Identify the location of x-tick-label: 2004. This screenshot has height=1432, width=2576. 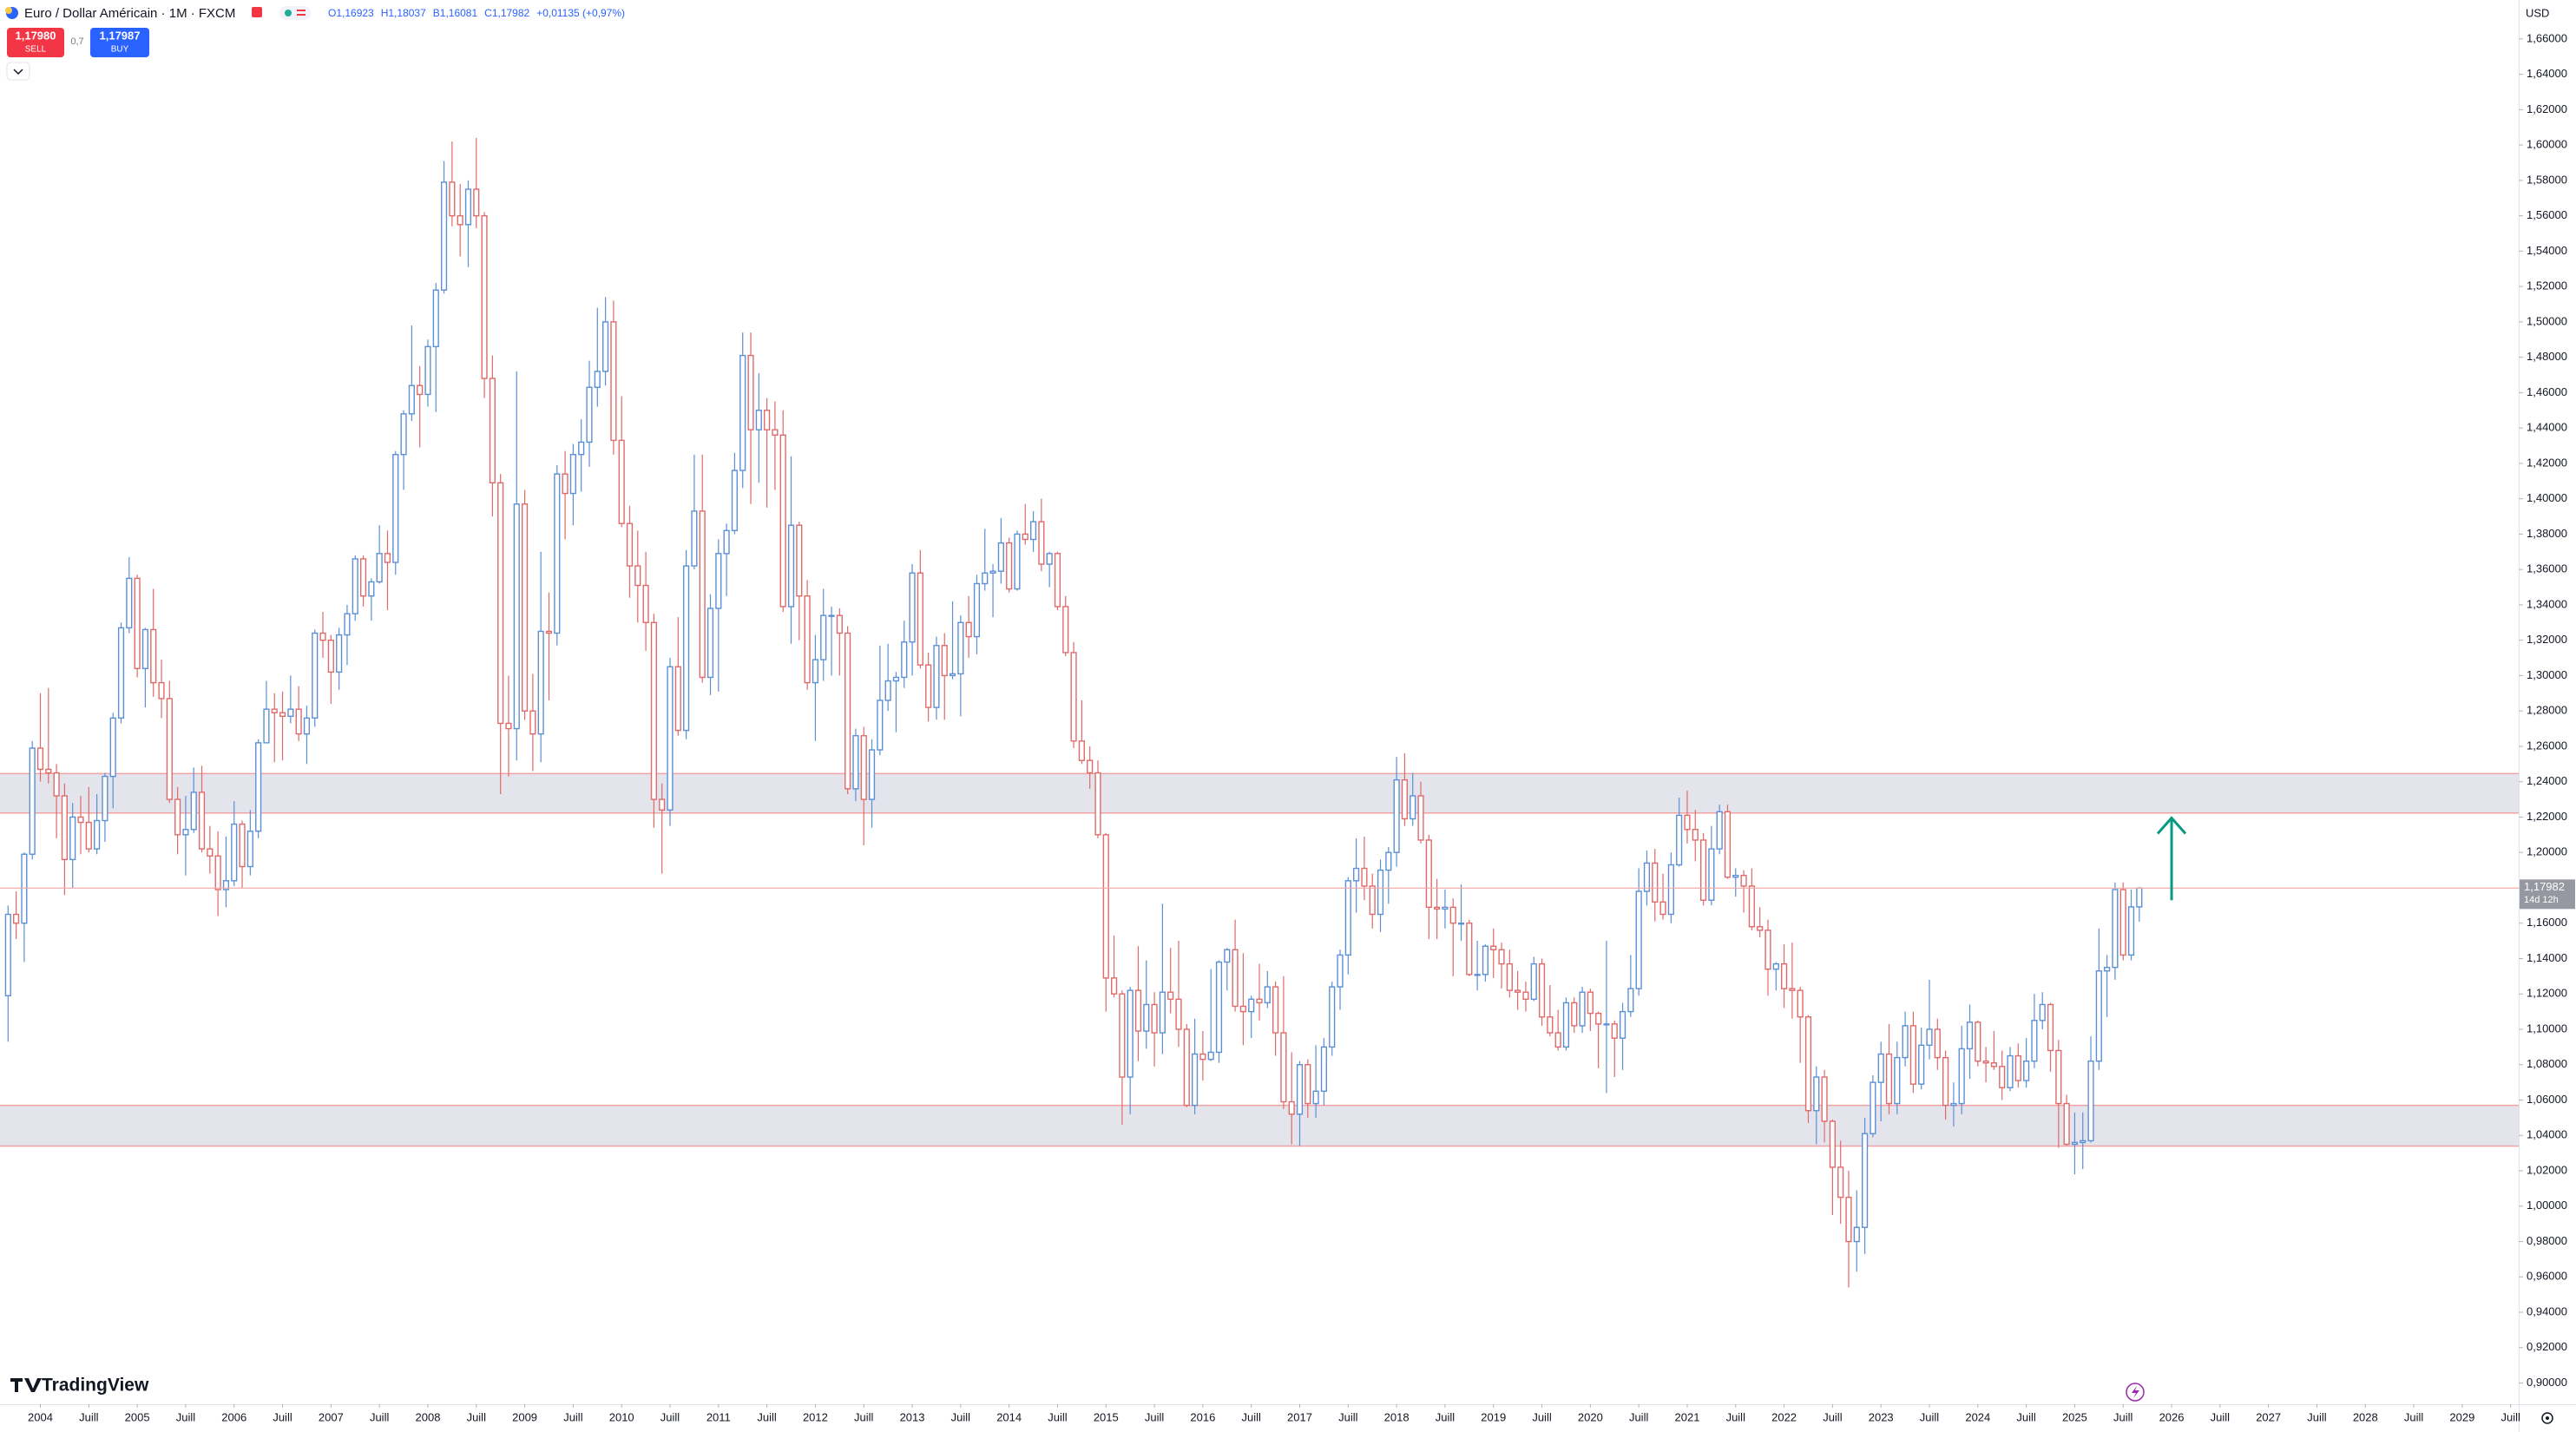
(40, 1416).